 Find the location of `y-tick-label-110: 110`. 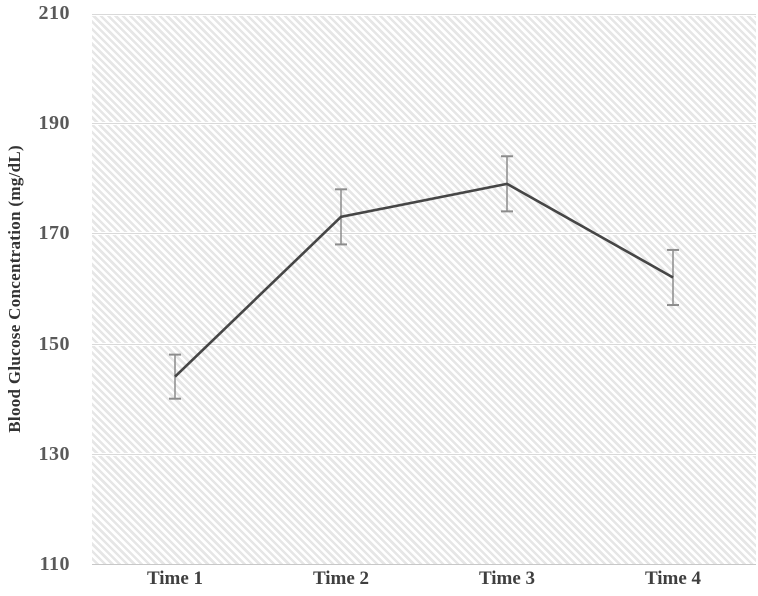

y-tick-label-110: 110 is located at coordinates (54, 564).